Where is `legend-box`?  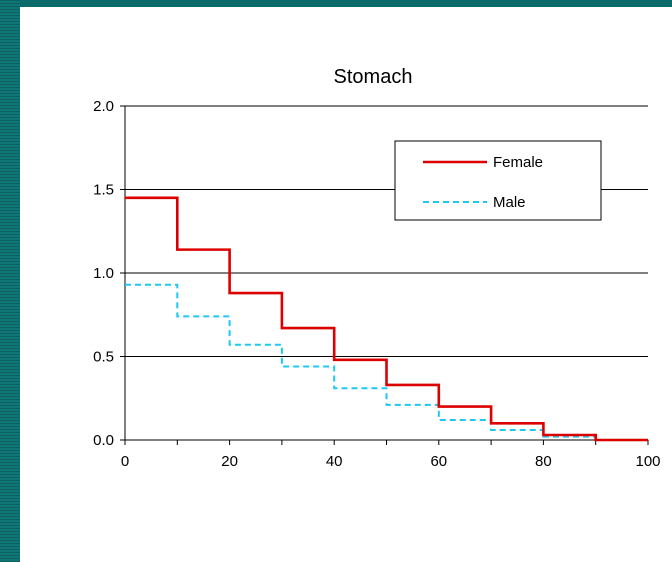
legend-box is located at coordinates (498, 180).